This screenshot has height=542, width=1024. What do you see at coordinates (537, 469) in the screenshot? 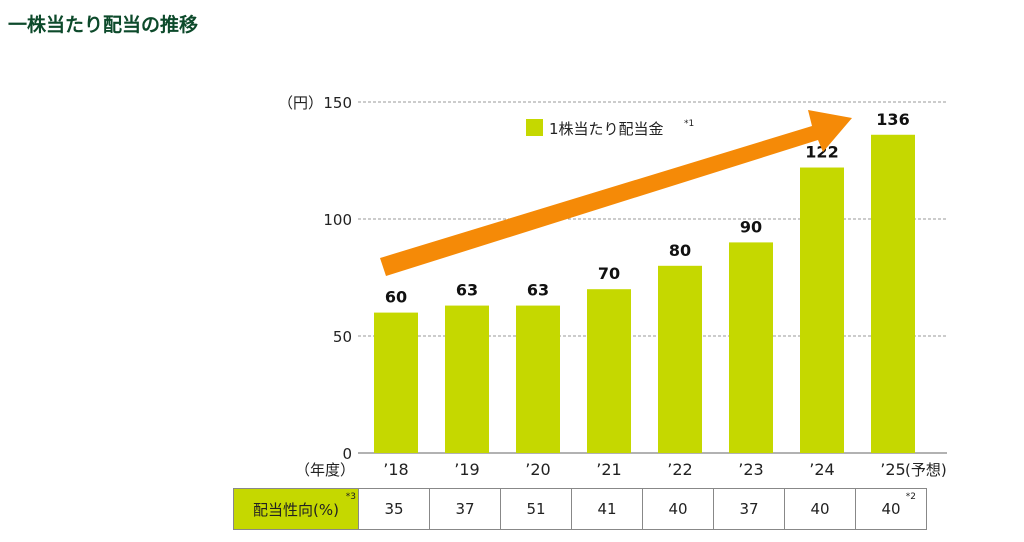
I see `x-tick-label: ’20` at bounding box center [537, 469].